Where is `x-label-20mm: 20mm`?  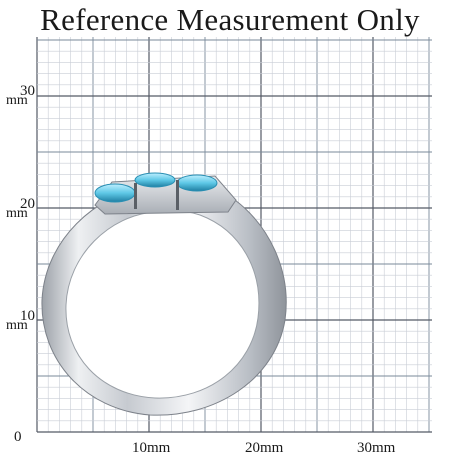 x-label-20mm: 20mm is located at coordinates (264, 448).